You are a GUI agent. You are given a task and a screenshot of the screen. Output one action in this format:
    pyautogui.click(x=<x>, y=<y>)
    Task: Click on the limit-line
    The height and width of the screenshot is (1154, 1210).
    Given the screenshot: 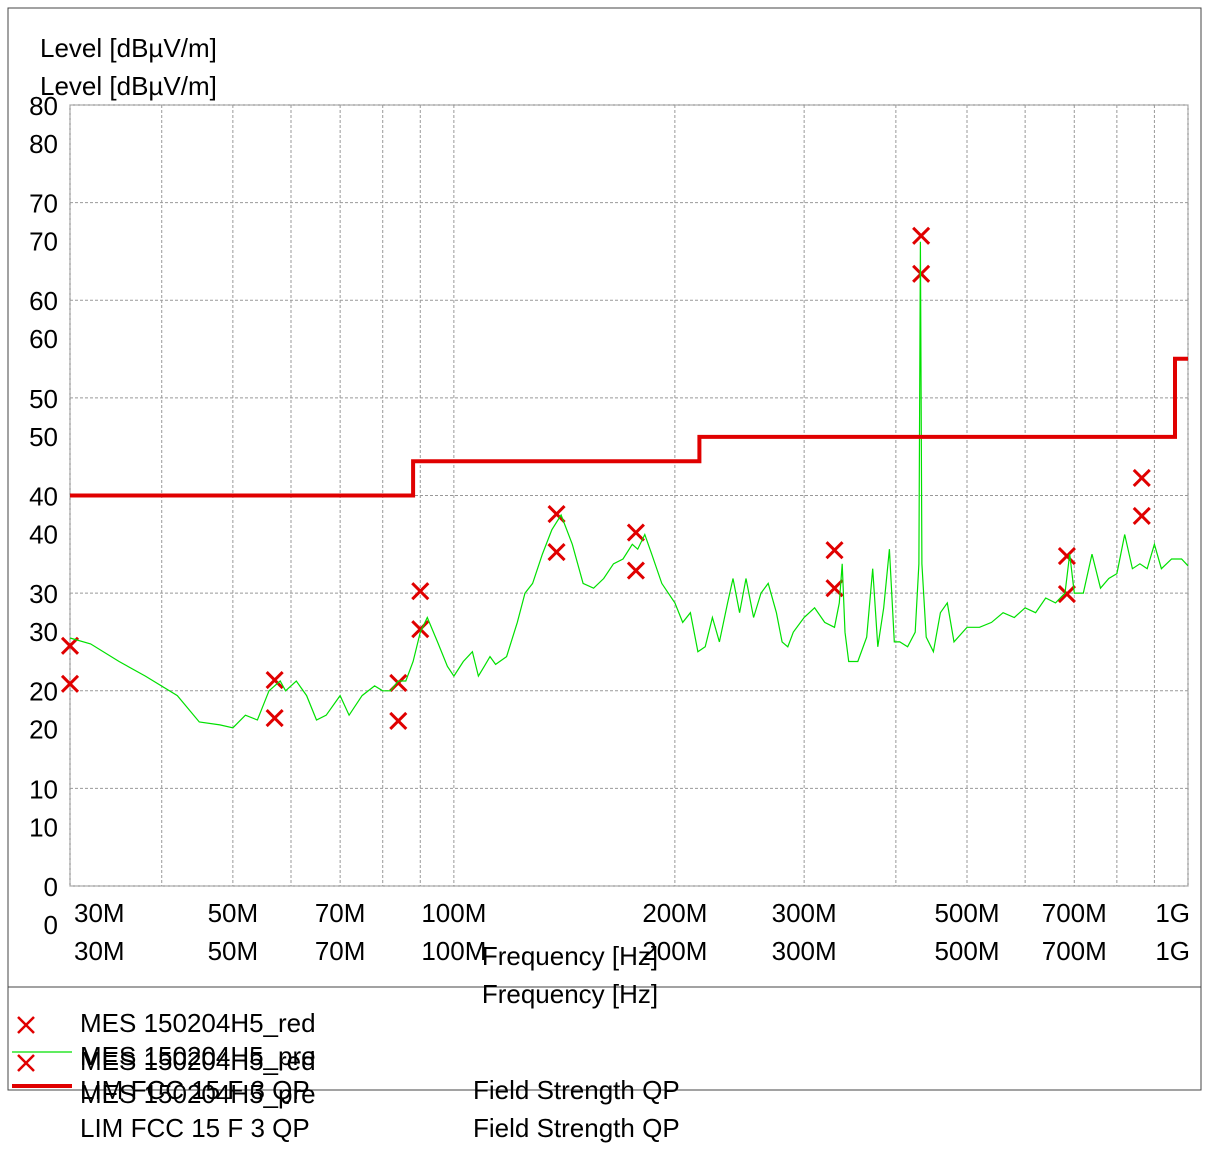 What is the action you would take?
    pyautogui.click(x=629, y=427)
    